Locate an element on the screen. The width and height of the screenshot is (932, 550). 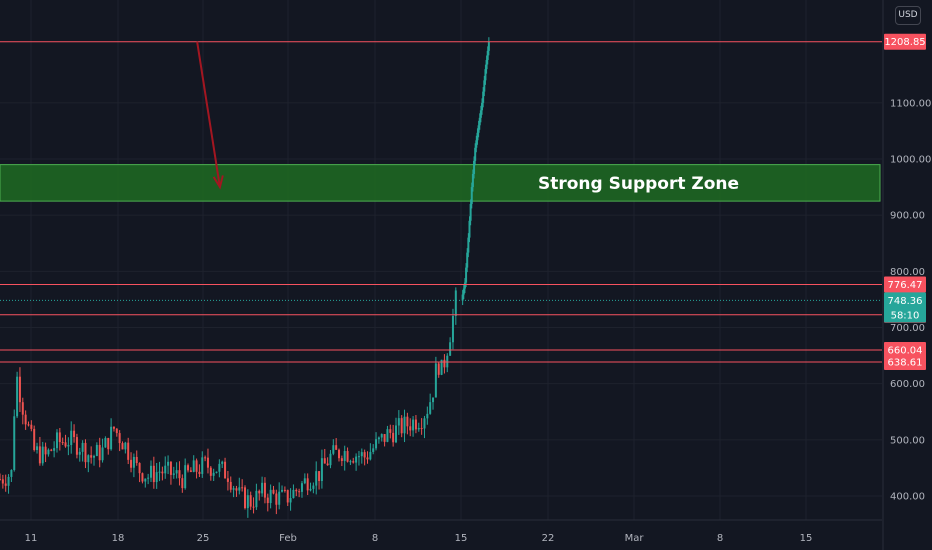
x-tick-label: 15 is located at coordinates (806, 538).